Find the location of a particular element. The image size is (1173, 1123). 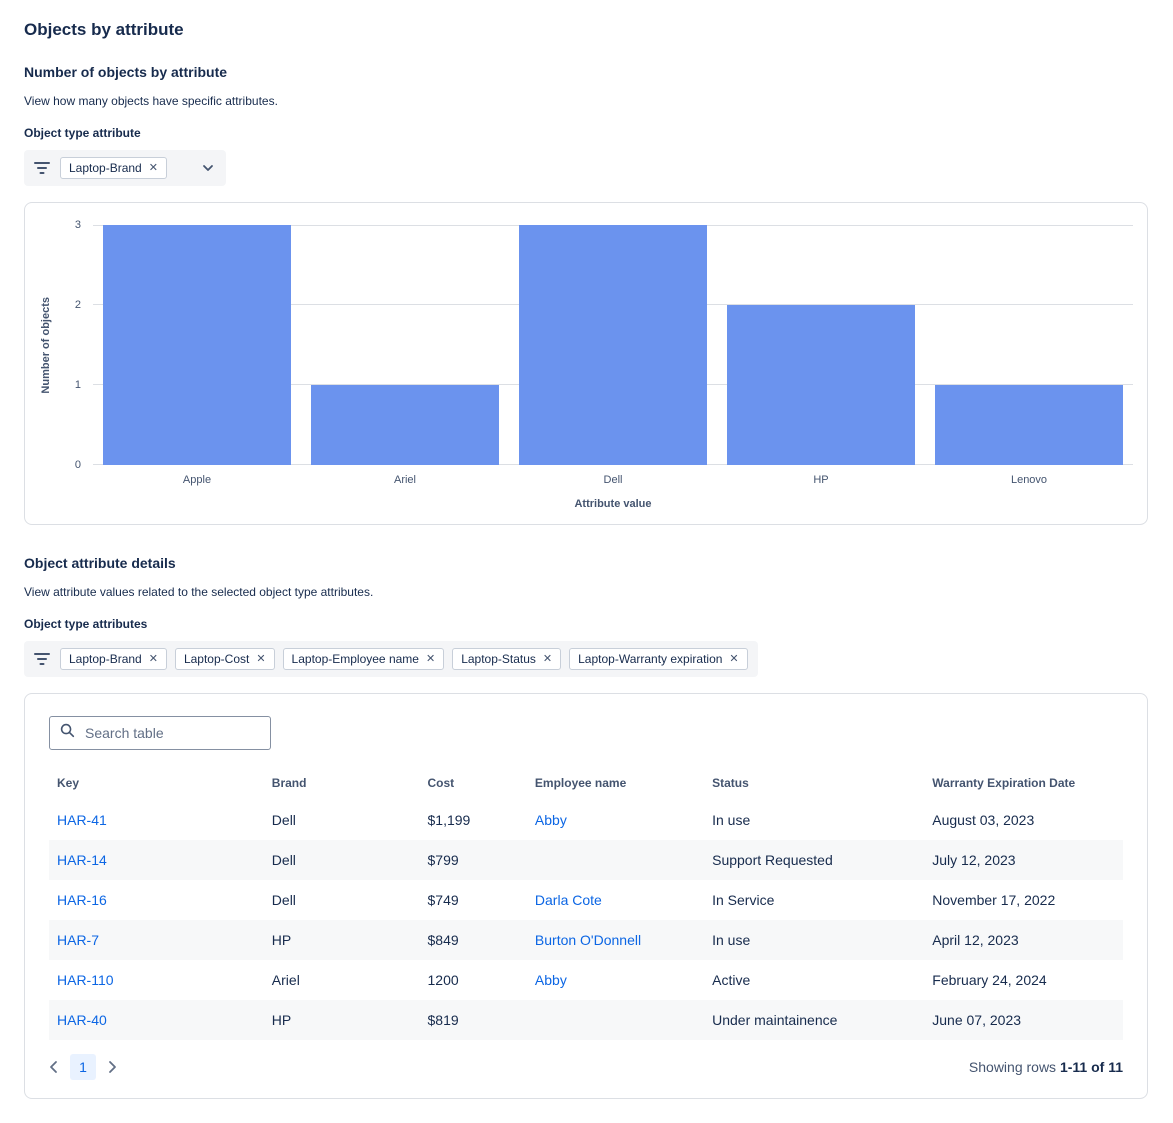

chart-bar-lenovo is located at coordinates (1029, 425).